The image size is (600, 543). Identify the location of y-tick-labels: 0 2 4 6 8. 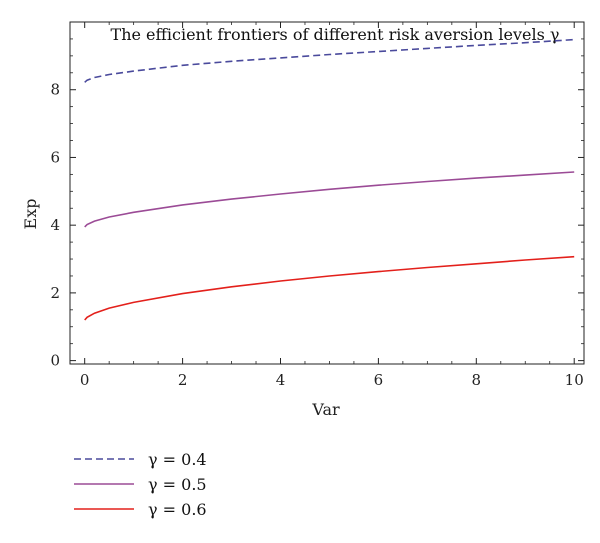
(55, 225).